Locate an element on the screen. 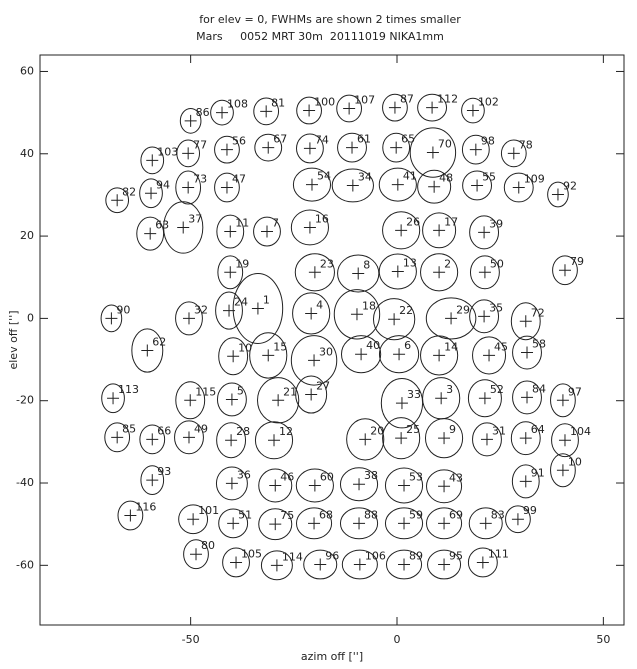 Image resolution: width=637 pixels, height=669 pixels. detector-label: 56 is located at coordinates (239, 141).